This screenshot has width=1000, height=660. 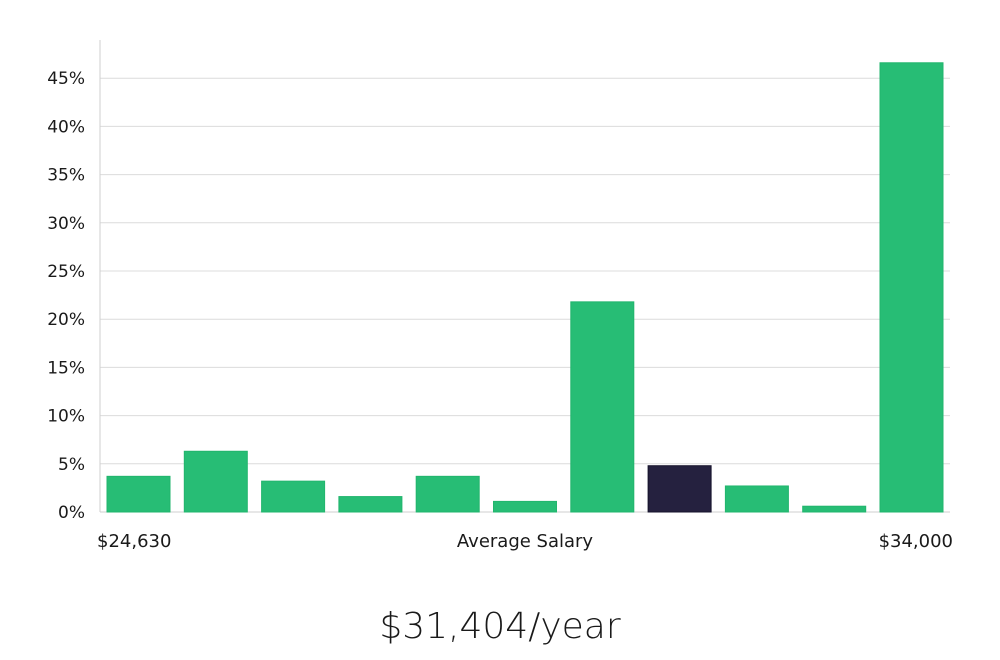 What do you see at coordinates (66, 368) in the screenshot?
I see `y-tick-label: 15%` at bounding box center [66, 368].